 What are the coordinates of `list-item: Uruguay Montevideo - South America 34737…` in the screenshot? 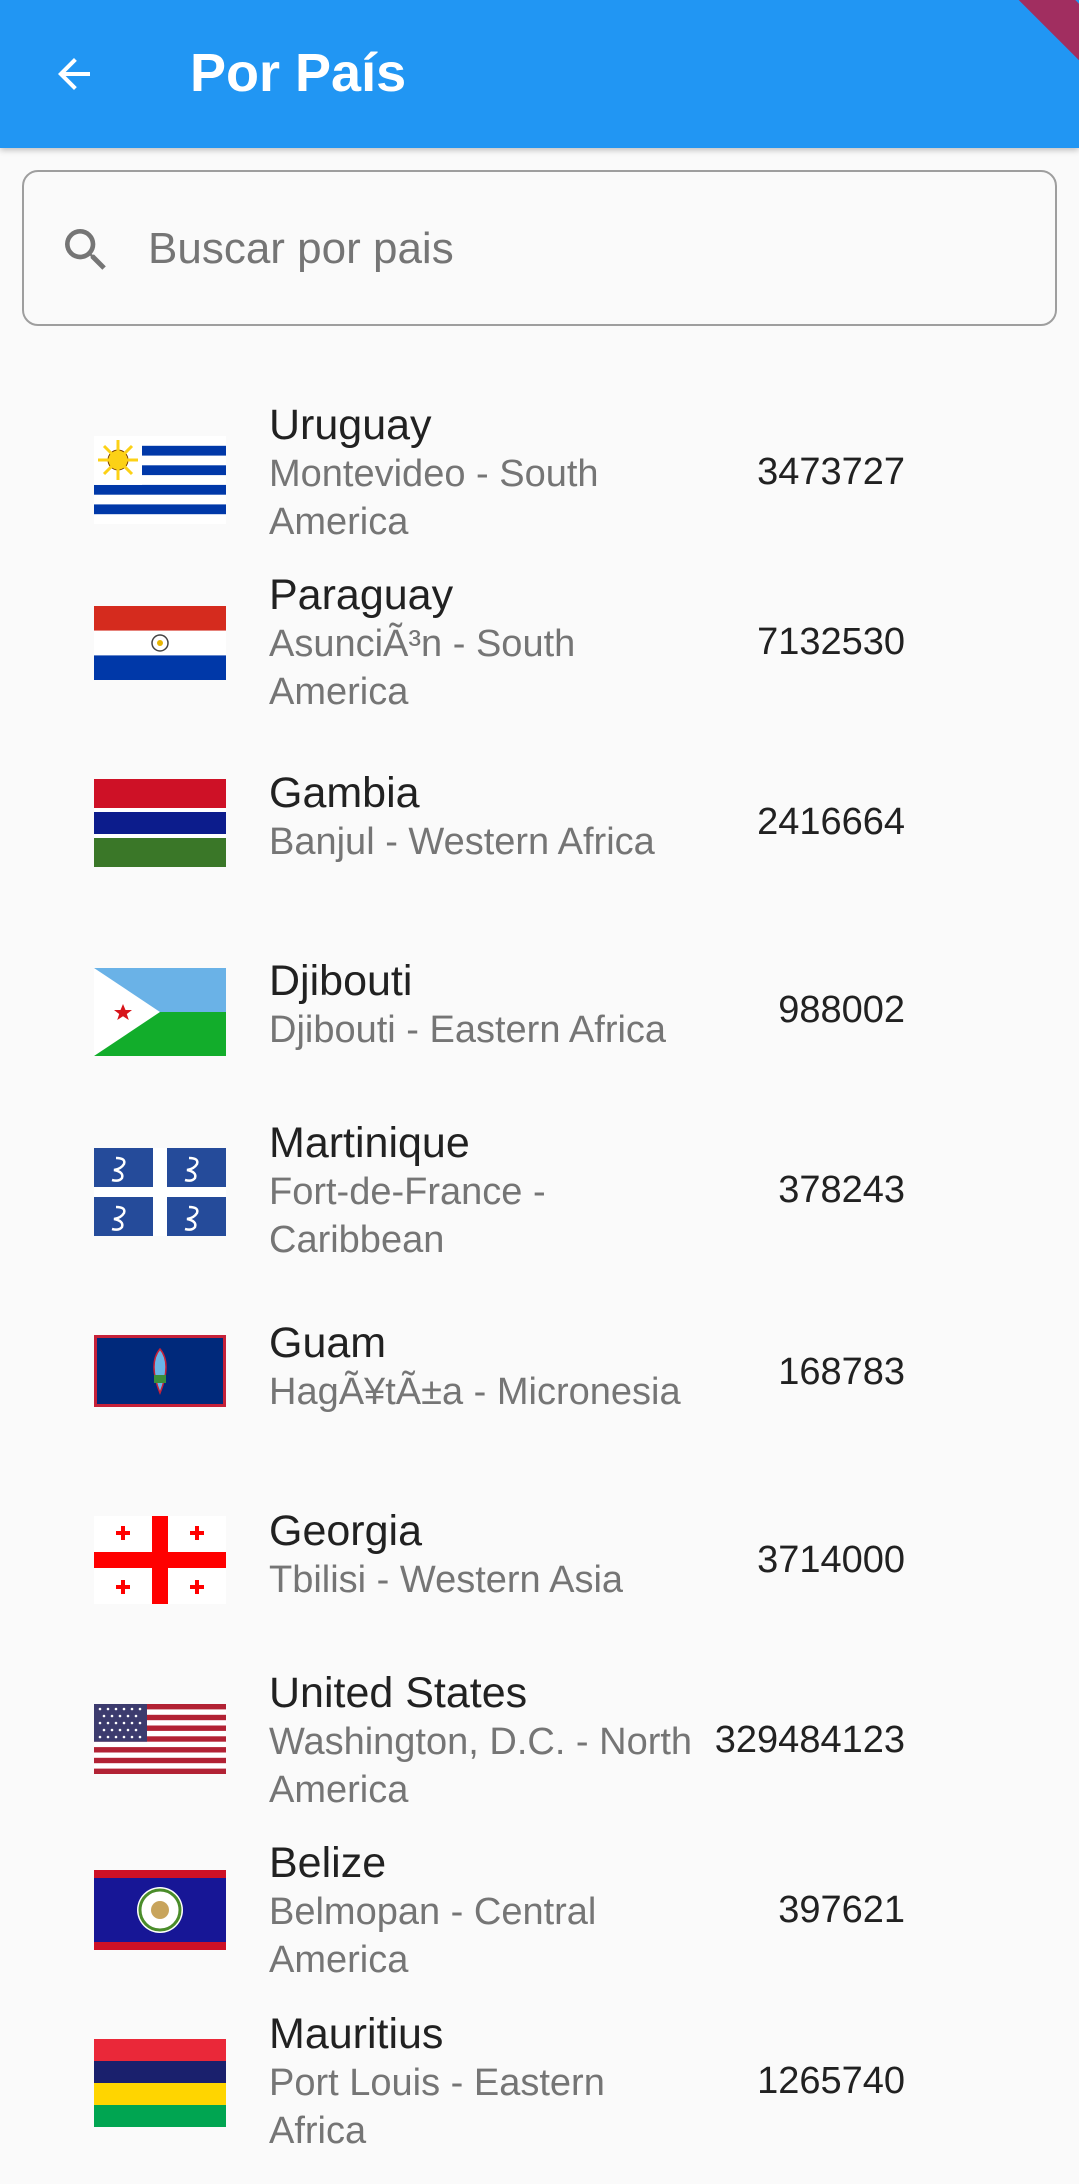 It's located at (539, 473).